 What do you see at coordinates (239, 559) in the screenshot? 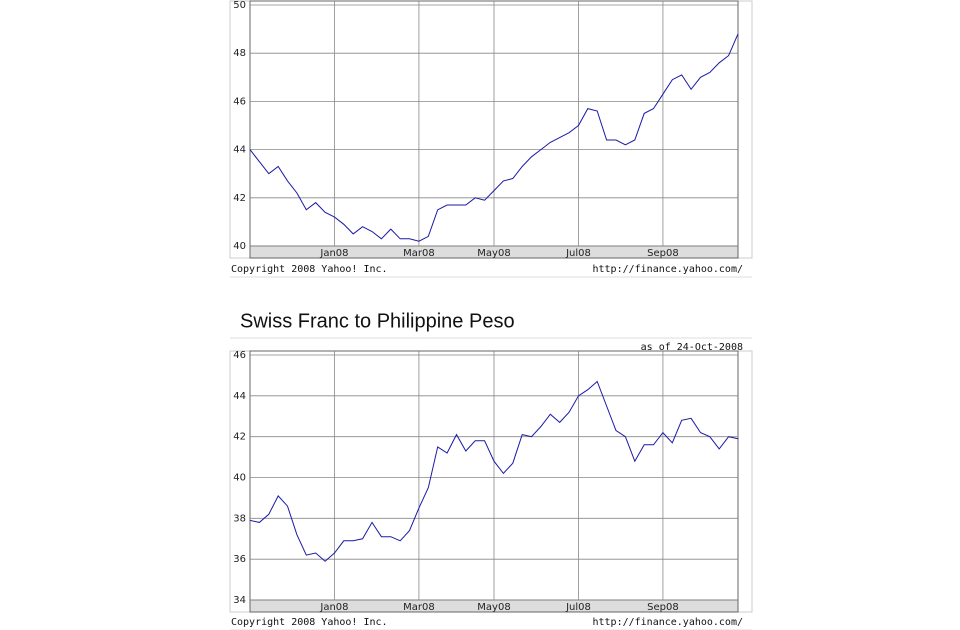
I see `y-tick-label: 36` at bounding box center [239, 559].